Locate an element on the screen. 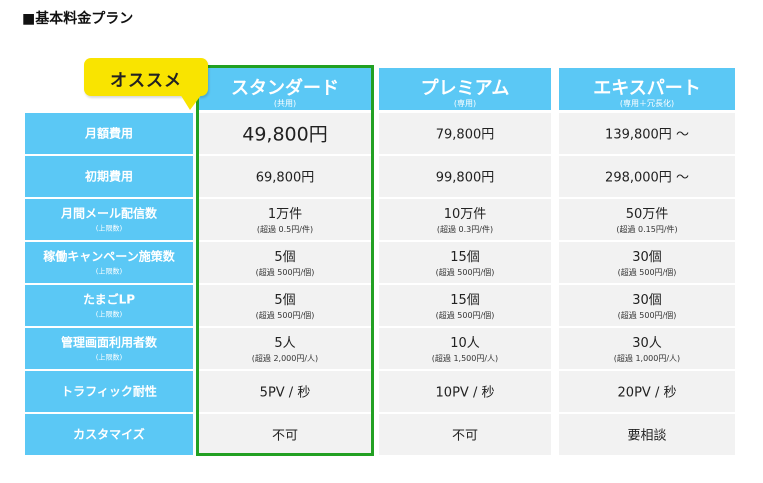  cell-value: 139,800円 ～ is located at coordinates (647, 135).